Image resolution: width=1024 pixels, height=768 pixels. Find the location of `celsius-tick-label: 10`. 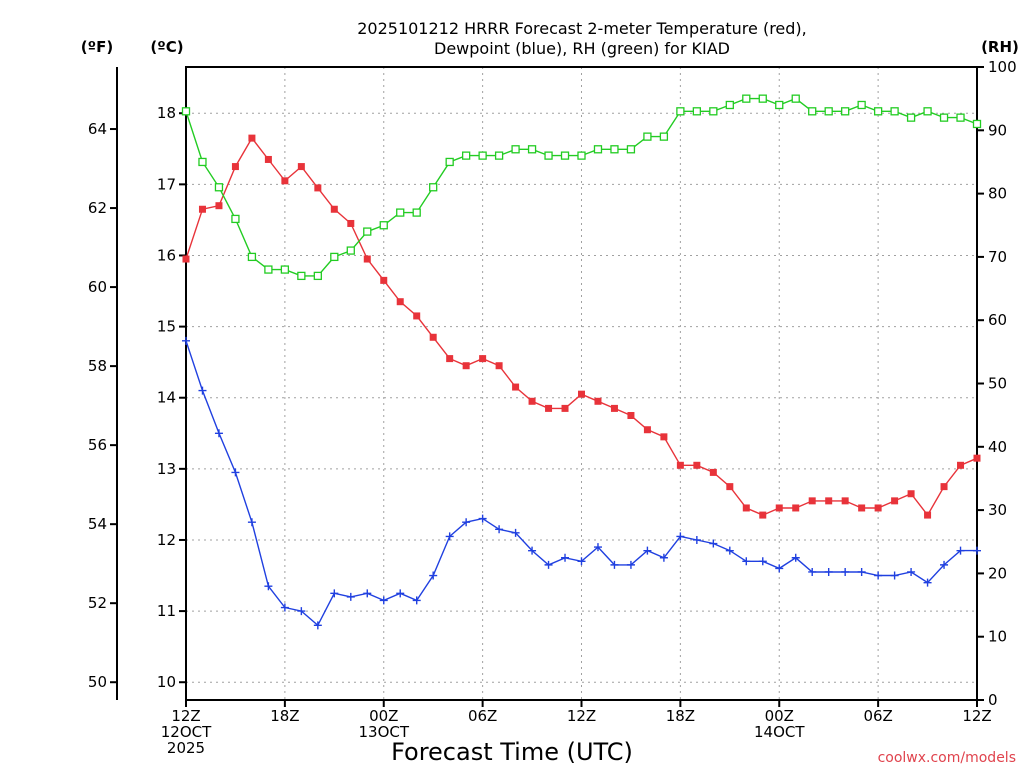

celsius-tick-label: 10 is located at coordinates (166, 682).